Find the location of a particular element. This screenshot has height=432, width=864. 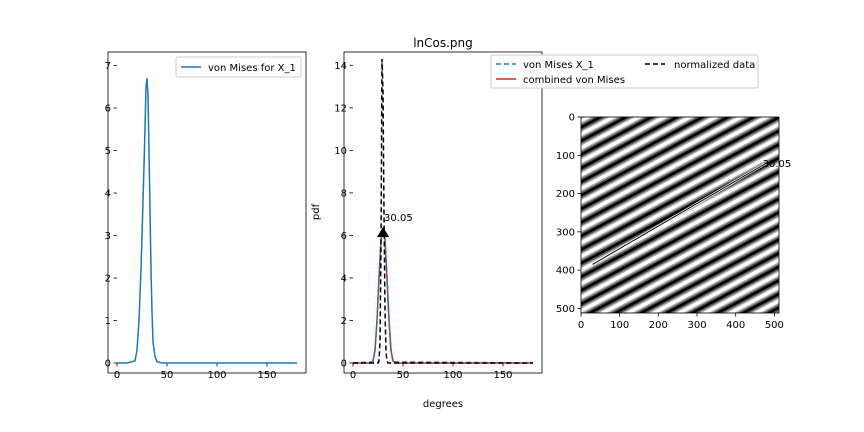

y-tick-label: 8 is located at coordinates (344, 193).